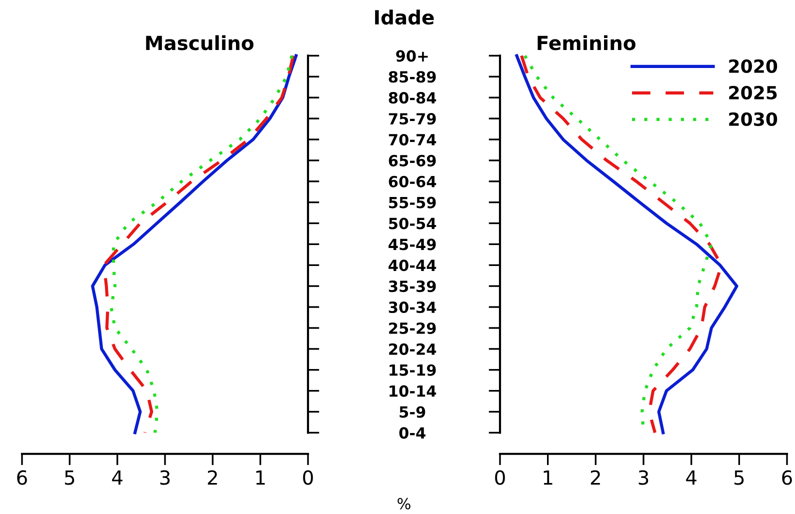  I want to click on legend-label: 2030, so click(753, 119).